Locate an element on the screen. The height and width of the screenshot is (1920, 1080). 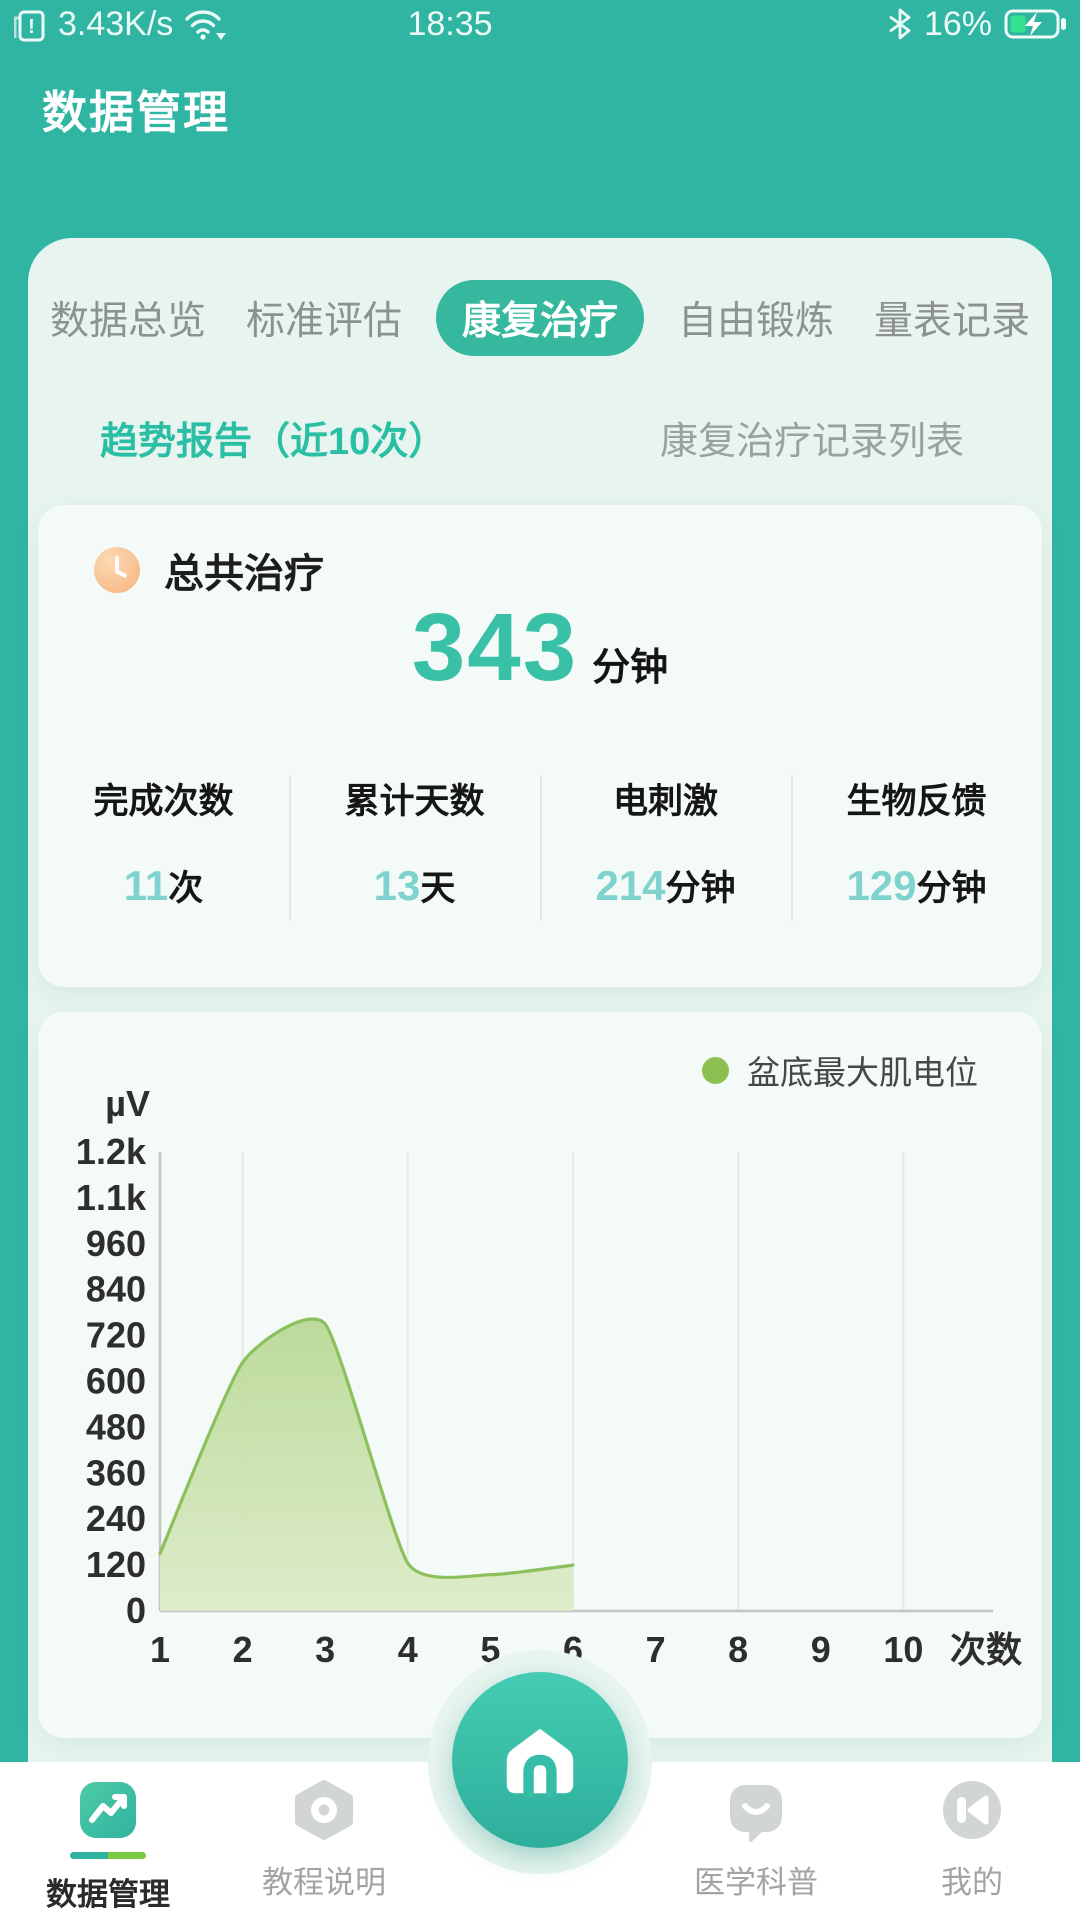
chart-legend: 盆底最大肌电位 is located at coordinates (840, 1070).